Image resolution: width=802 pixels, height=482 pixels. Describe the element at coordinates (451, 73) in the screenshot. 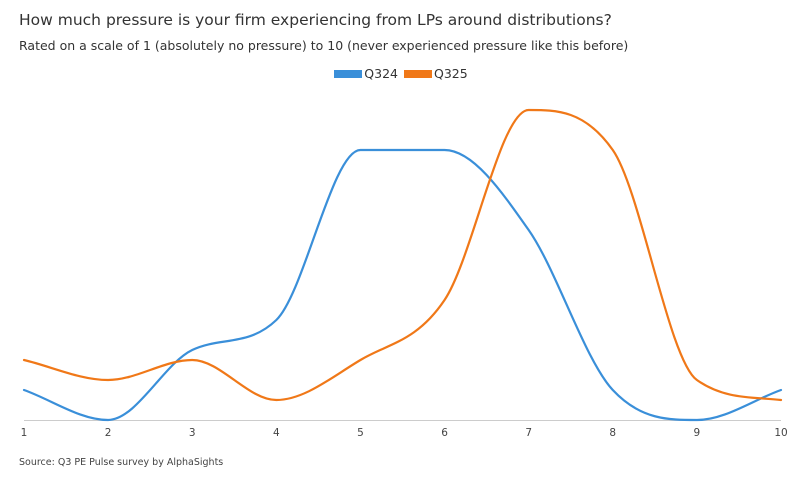

I see `legend-label-q325: Q325` at that location.